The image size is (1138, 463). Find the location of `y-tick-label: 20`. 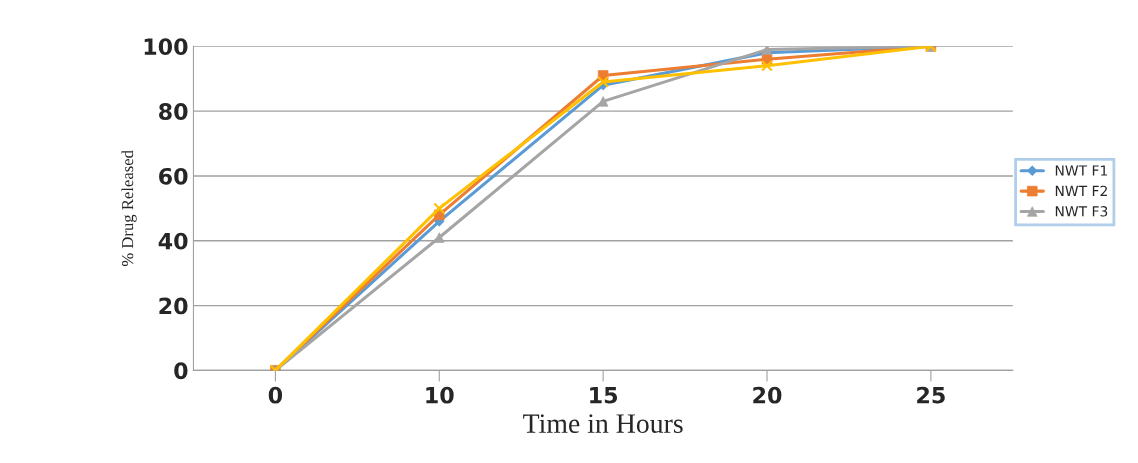

y-tick-label: 20 is located at coordinates (173, 306).